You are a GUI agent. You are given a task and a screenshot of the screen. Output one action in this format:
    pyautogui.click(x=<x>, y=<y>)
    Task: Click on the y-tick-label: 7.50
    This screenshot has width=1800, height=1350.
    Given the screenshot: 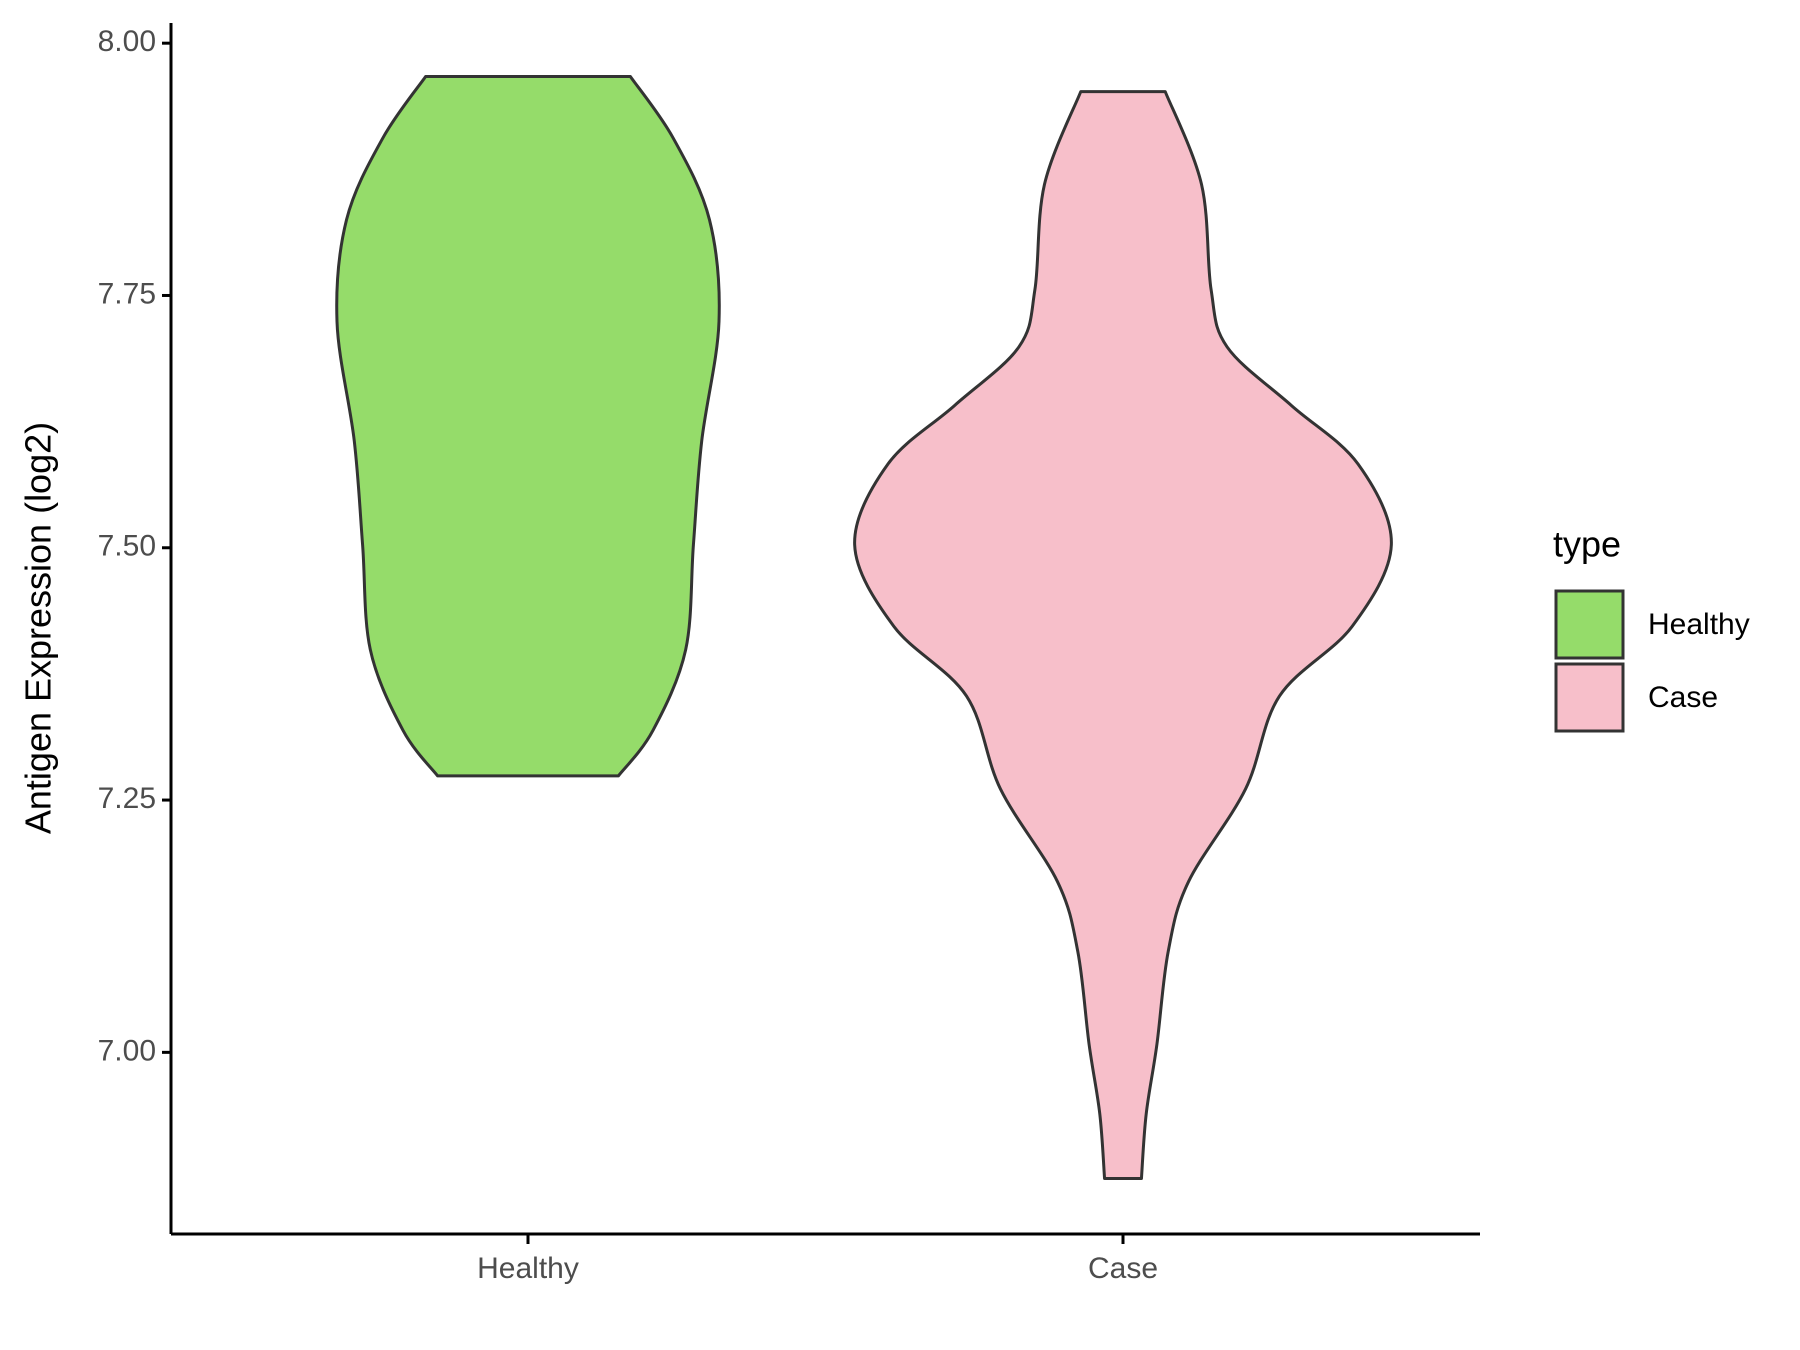 What is the action you would take?
    pyautogui.click(x=127, y=546)
    